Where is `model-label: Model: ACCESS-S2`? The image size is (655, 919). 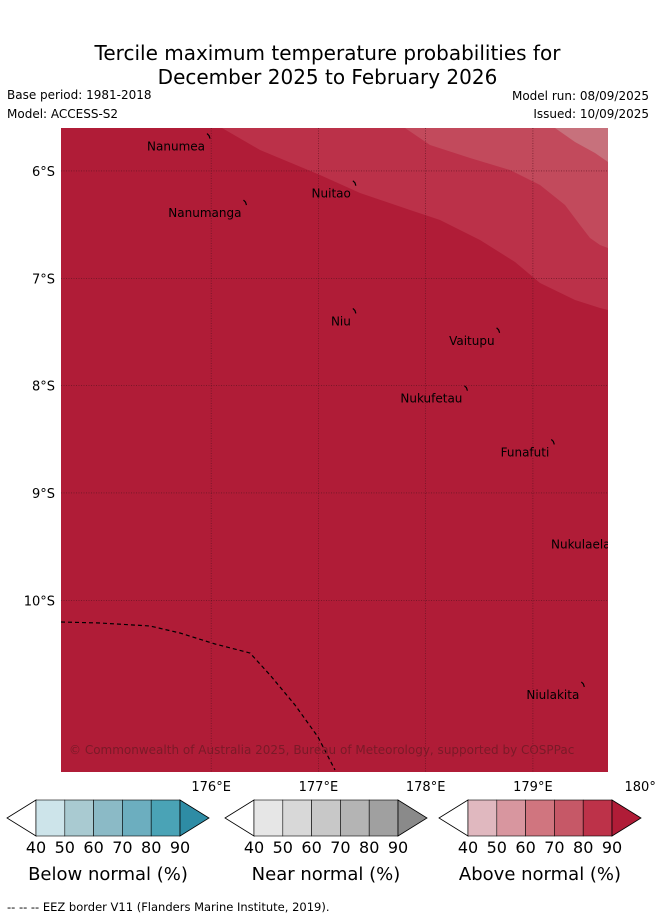
model-label: Model: ACCESS-S2 is located at coordinates (63, 114).